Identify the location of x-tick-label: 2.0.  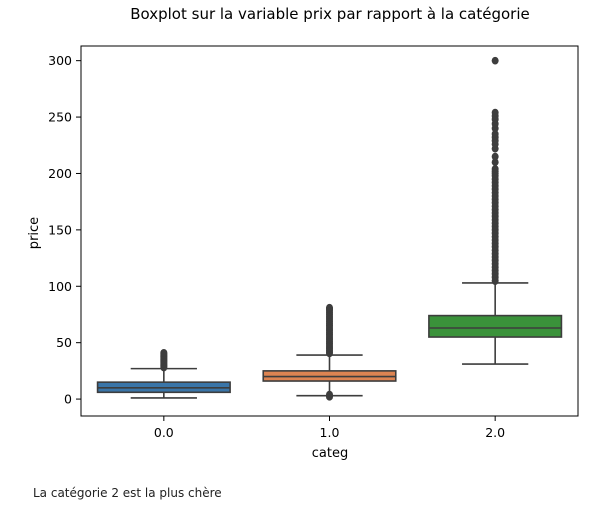
(495, 432).